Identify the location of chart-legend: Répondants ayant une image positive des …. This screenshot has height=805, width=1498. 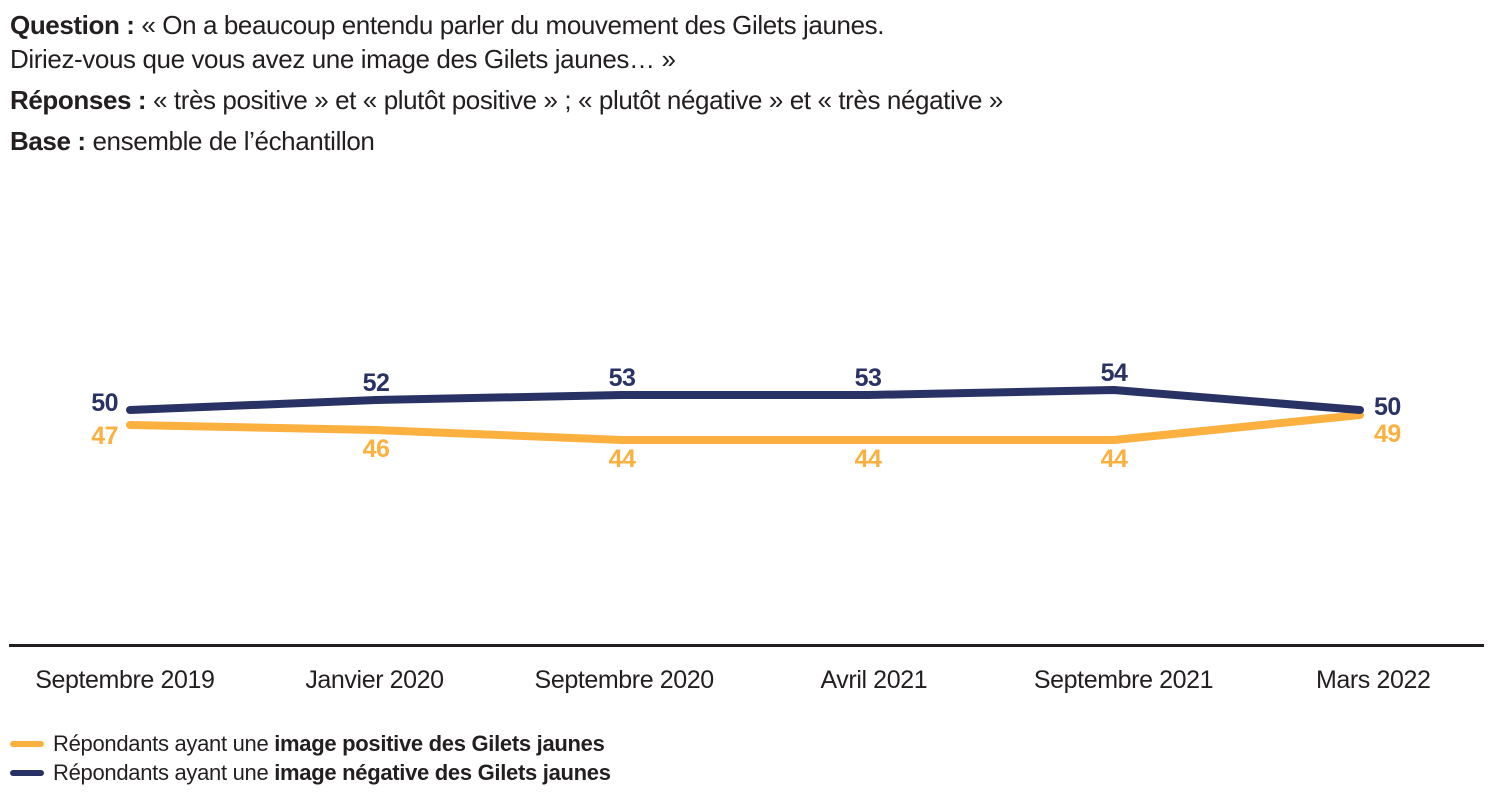
(310, 758).